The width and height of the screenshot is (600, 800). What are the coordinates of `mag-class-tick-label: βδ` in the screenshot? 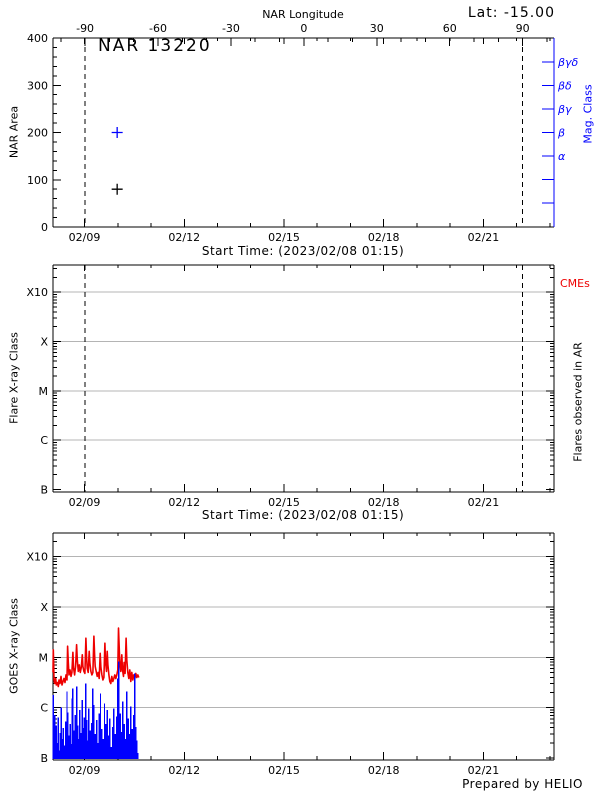 It's located at (564, 85).